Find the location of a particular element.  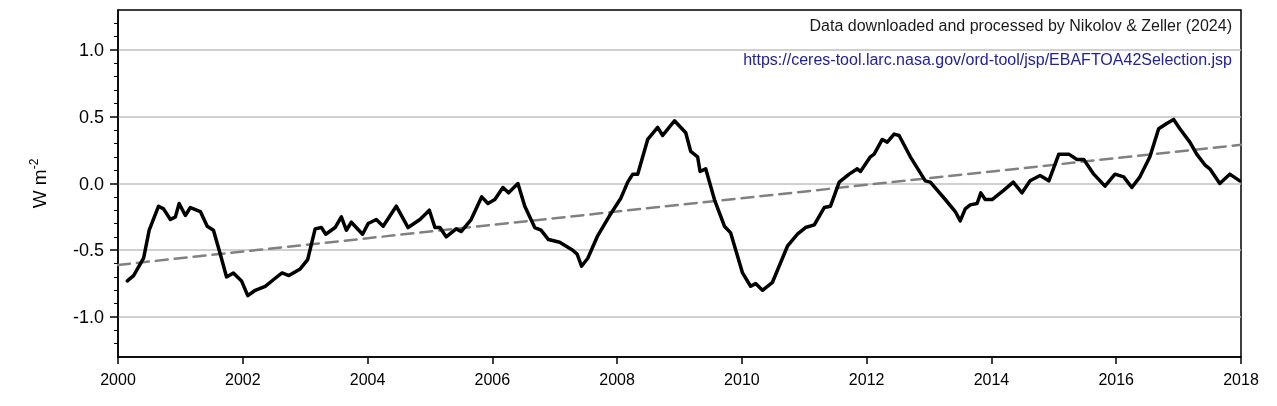

x-tick-label: 2008 is located at coordinates (617, 379).